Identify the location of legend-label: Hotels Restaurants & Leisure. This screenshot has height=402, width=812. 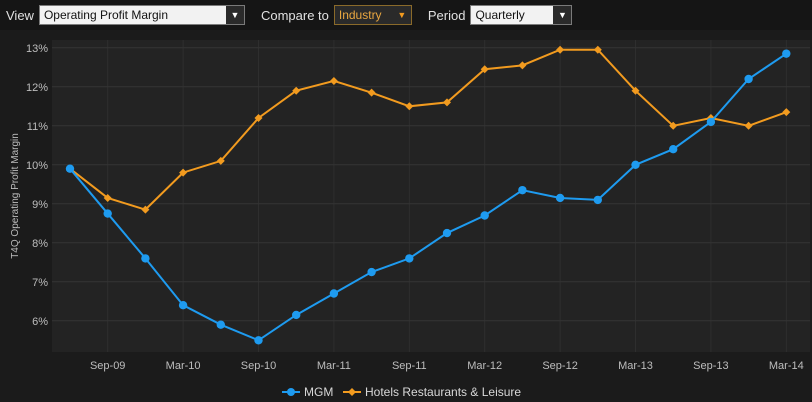
(443, 392).